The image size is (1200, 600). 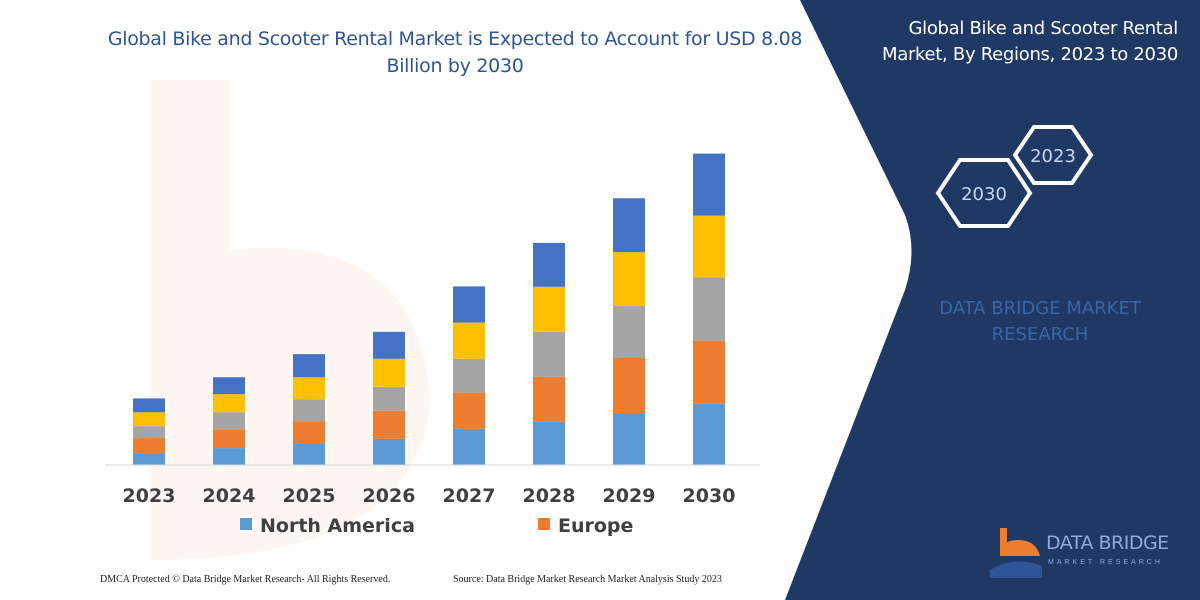 What do you see at coordinates (549, 399) in the screenshot?
I see `bar-segment-2028-europe` at bounding box center [549, 399].